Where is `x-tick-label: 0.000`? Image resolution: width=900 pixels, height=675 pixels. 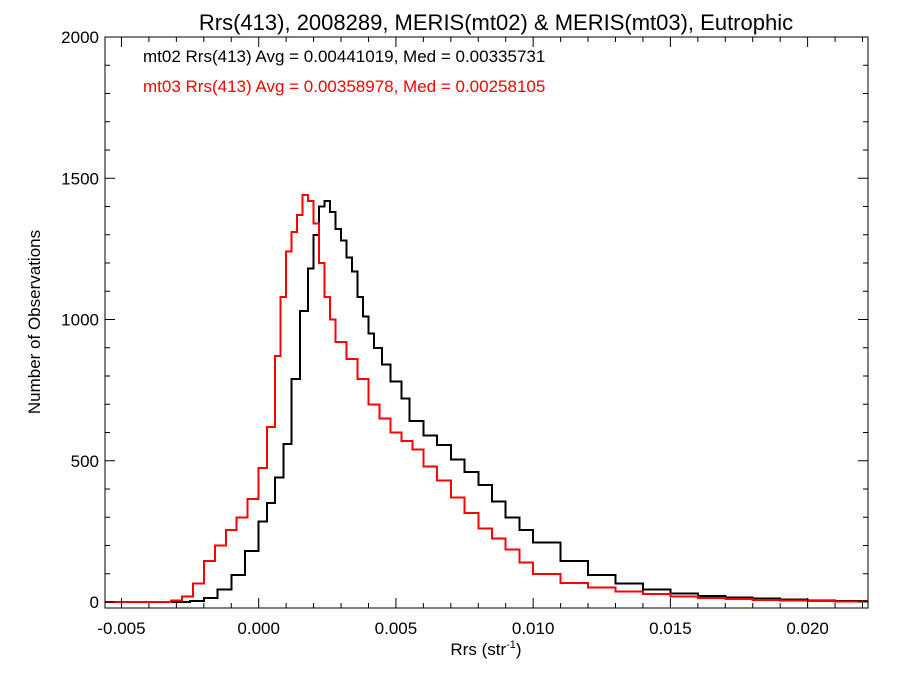
x-tick-label: 0.000 is located at coordinates (258, 628).